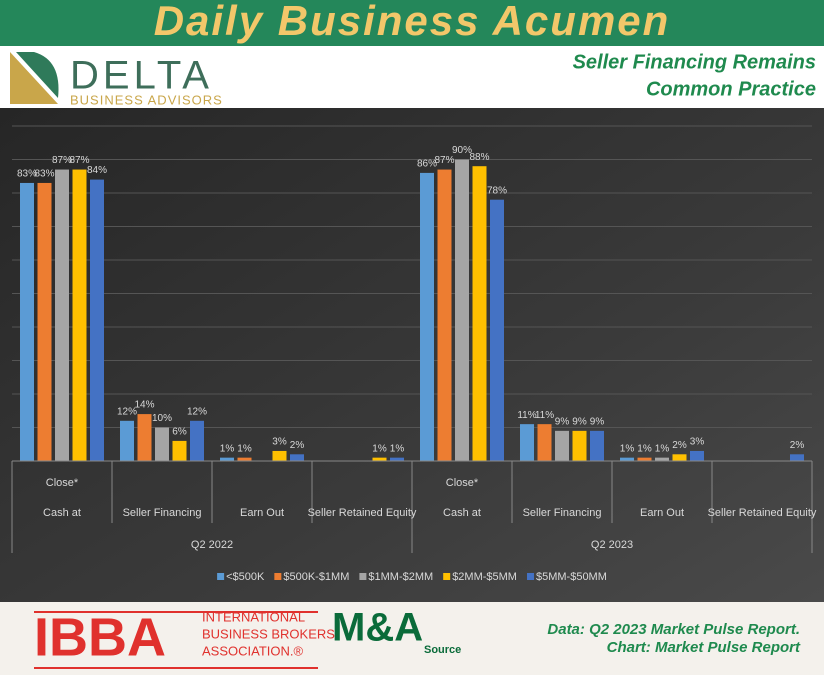  I want to click on data-label: 14%, so click(144, 405).